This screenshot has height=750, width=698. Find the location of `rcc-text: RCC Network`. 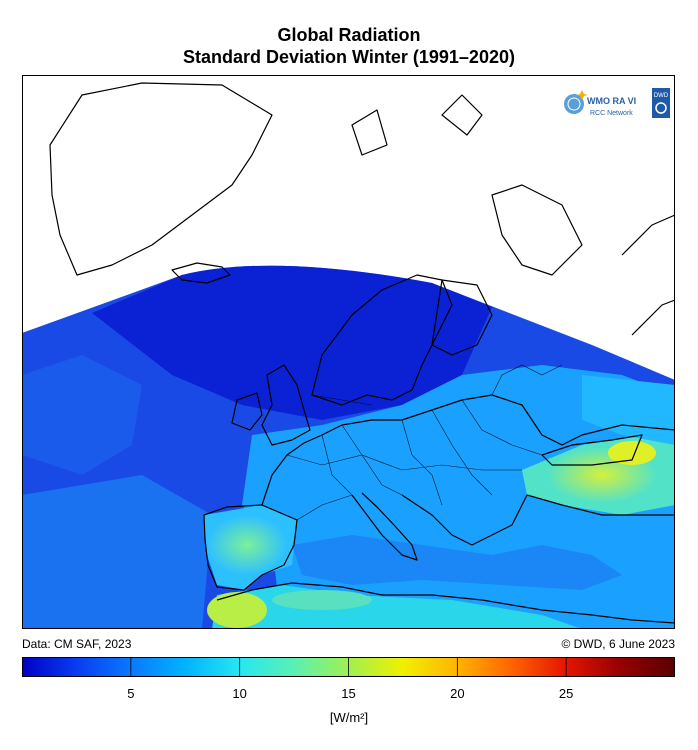

rcc-text: RCC Network is located at coordinates (611, 113).